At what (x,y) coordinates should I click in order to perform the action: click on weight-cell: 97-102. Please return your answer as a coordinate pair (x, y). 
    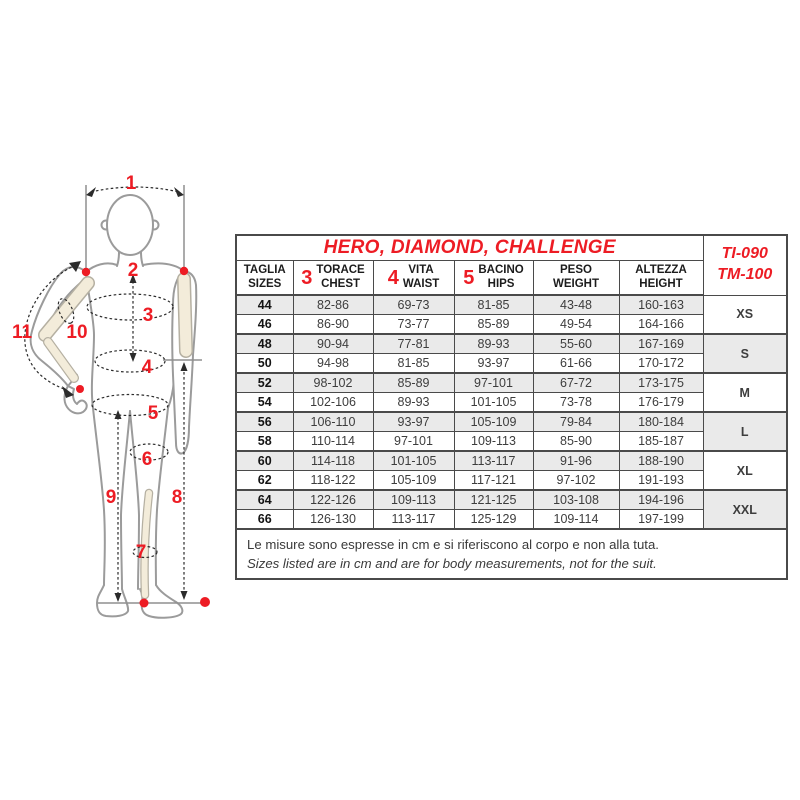
    Looking at the image, I should click on (576, 480).